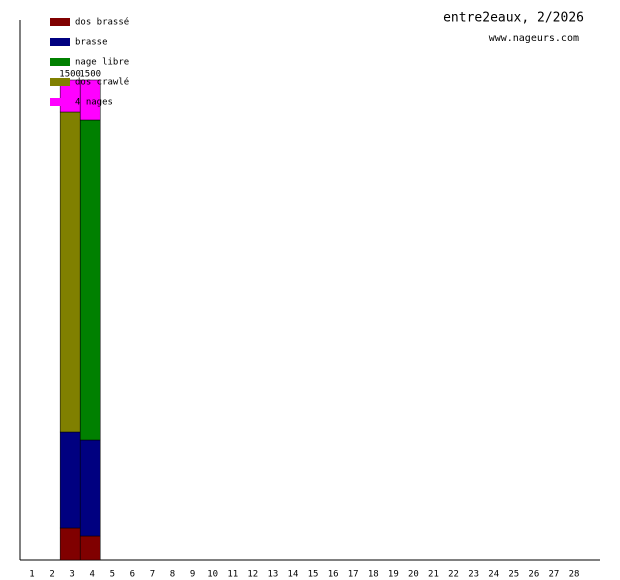 The image size is (620, 580). Describe the element at coordinates (212, 575) in the screenshot. I see `x-tick-label: 10` at that location.